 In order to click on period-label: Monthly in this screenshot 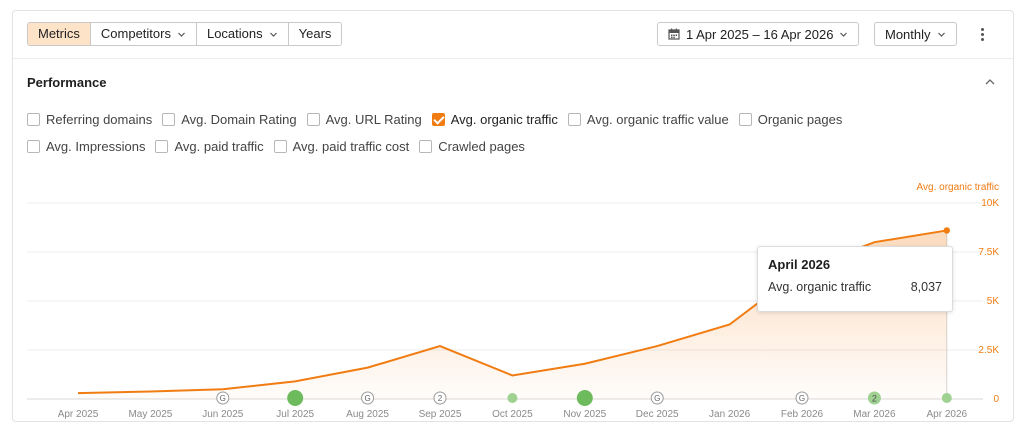, I will do `click(908, 34)`.